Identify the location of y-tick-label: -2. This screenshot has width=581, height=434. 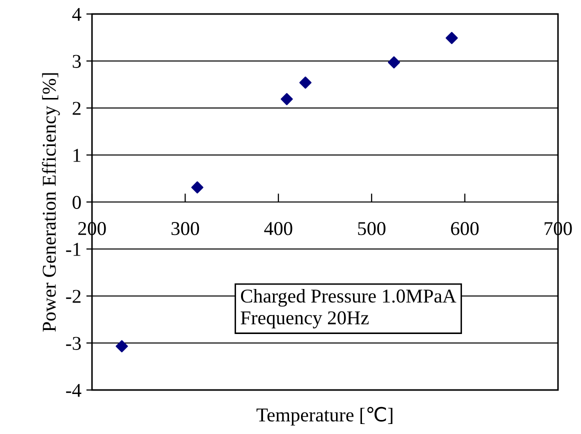
(73, 296).